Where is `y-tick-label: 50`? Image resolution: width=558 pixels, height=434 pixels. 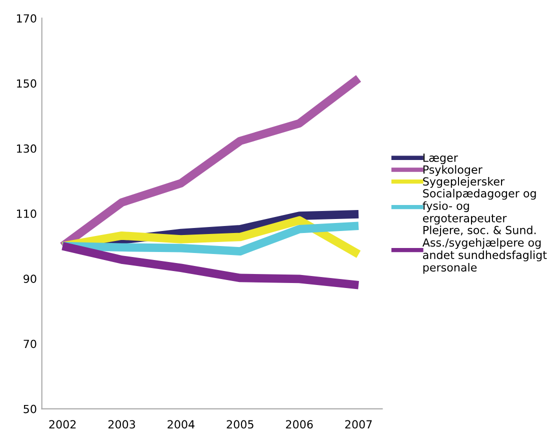 y-tick-label: 50 is located at coordinates (30, 409).